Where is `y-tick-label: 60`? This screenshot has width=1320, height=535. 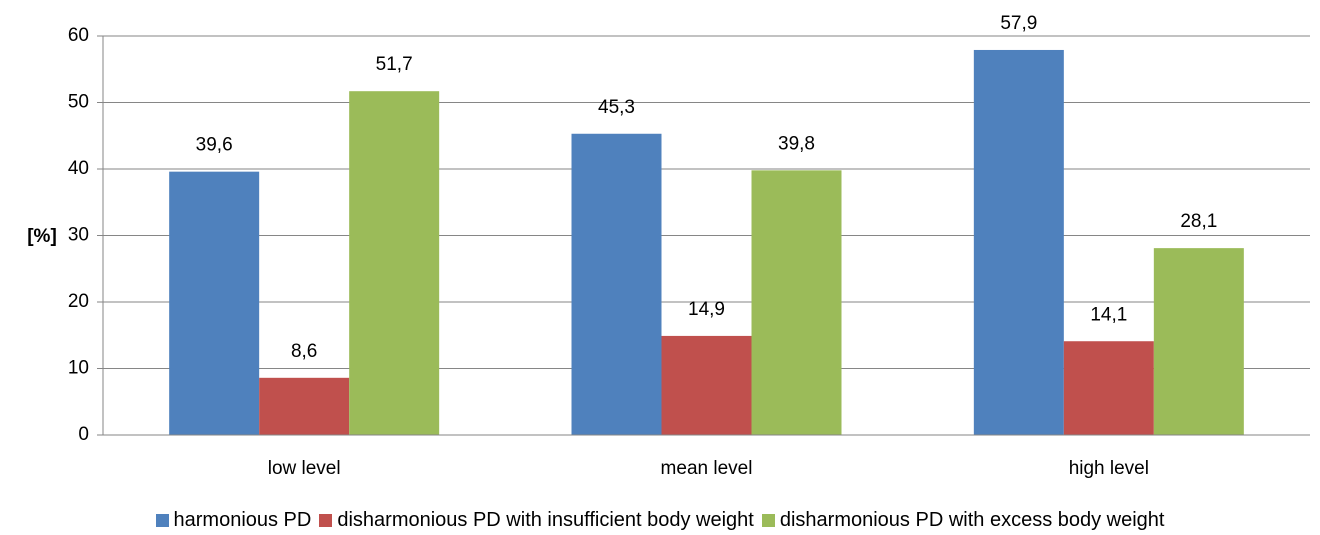
y-tick-label: 60 is located at coordinates (78, 35).